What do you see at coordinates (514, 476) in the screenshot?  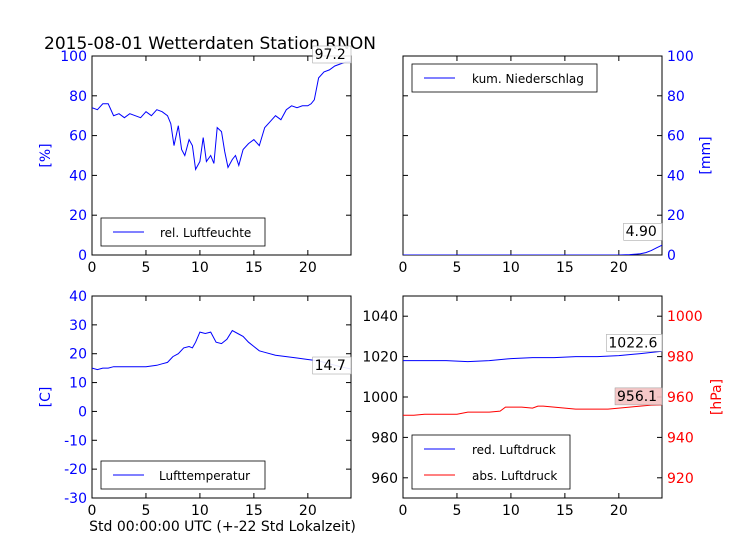 I see `legend-entry: abs. Luftdruck` at bounding box center [514, 476].